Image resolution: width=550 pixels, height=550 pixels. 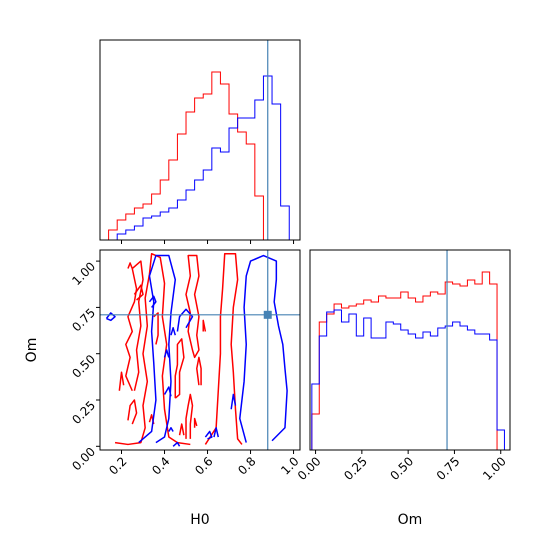 I want to click on x-tick-label-h0-1: 0.4, so click(x=160, y=465).